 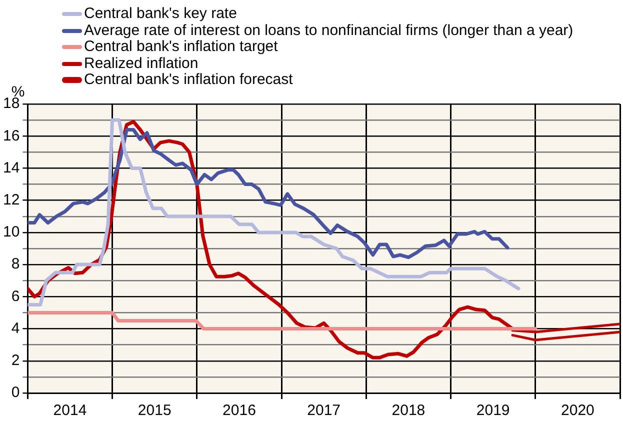 What do you see at coordinates (15, 393) in the screenshot?
I see `y-tick-label: 0` at bounding box center [15, 393].